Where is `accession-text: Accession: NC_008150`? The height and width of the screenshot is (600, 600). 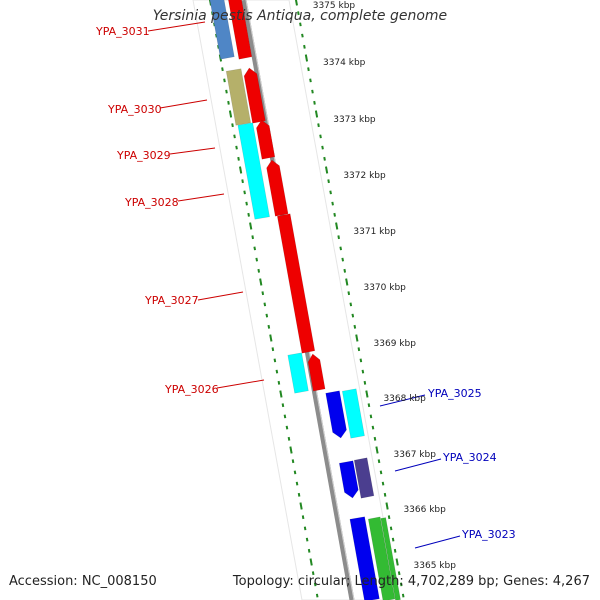
accession-text: Accession: NC_008150 is located at coordinates (83, 581).